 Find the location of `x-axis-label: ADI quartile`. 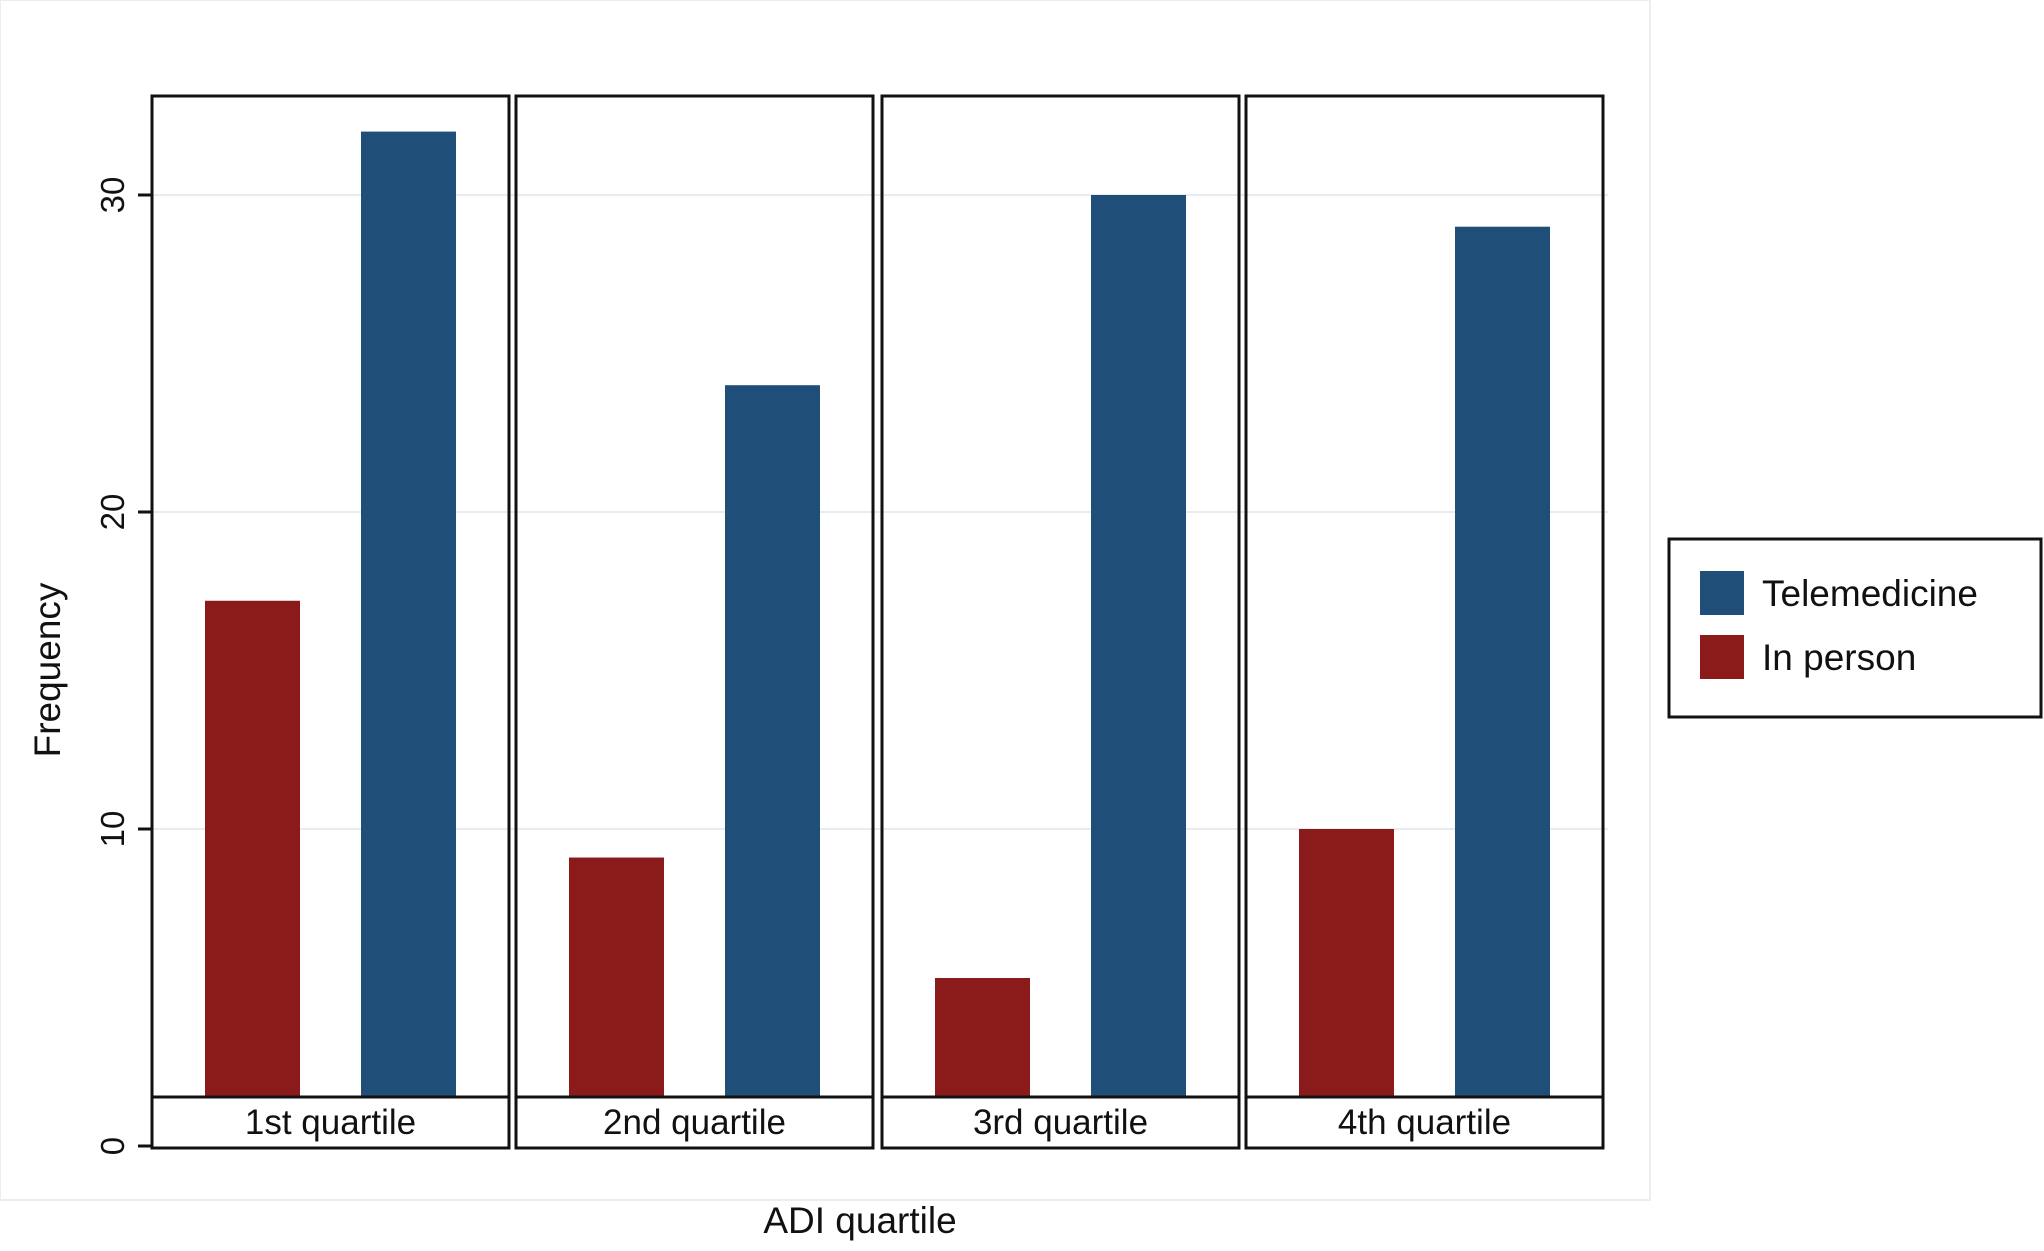

x-axis-label: ADI quartile is located at coordinates (859, 1220).